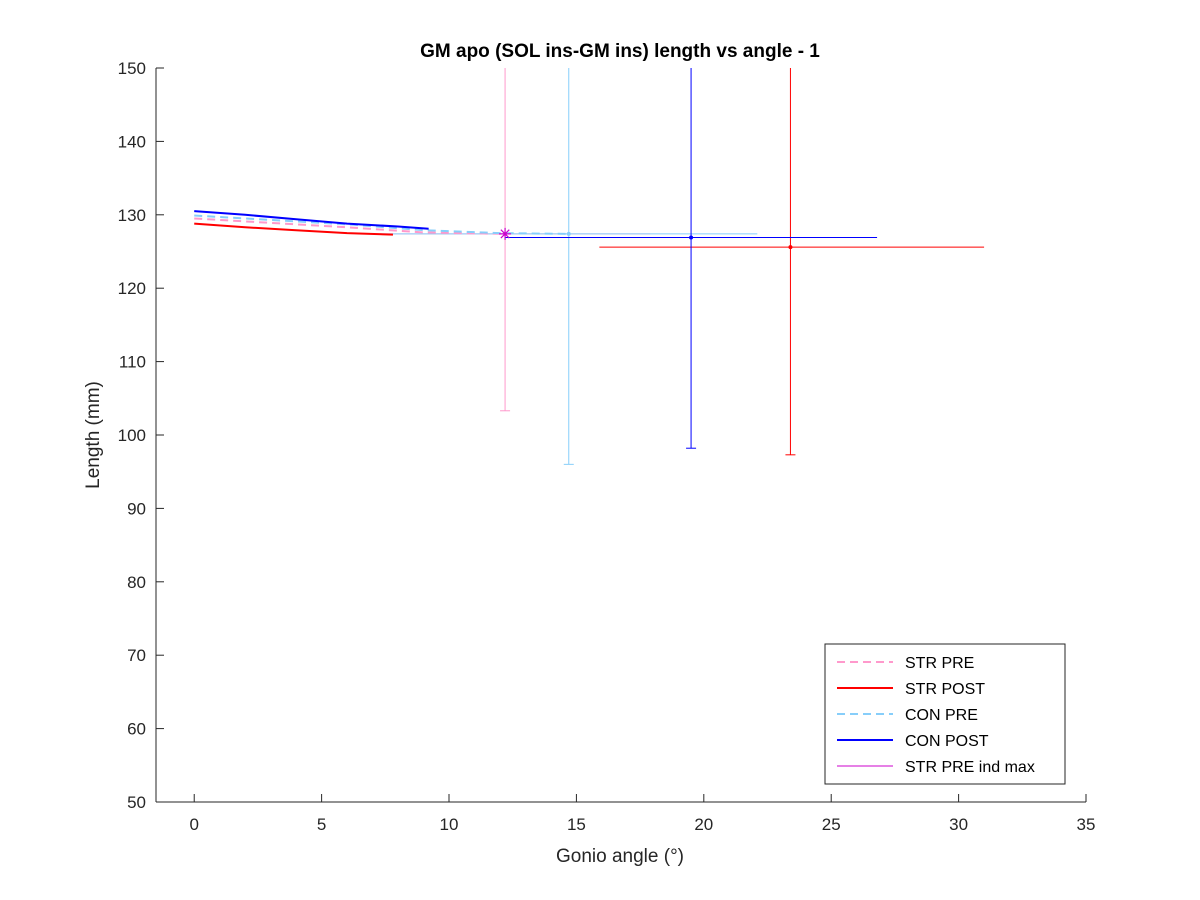  What do you see at coordinates (93, 435) in the screenshot?
I see `y-axis-label: Length (mm)` at bounding box center [93, 435].